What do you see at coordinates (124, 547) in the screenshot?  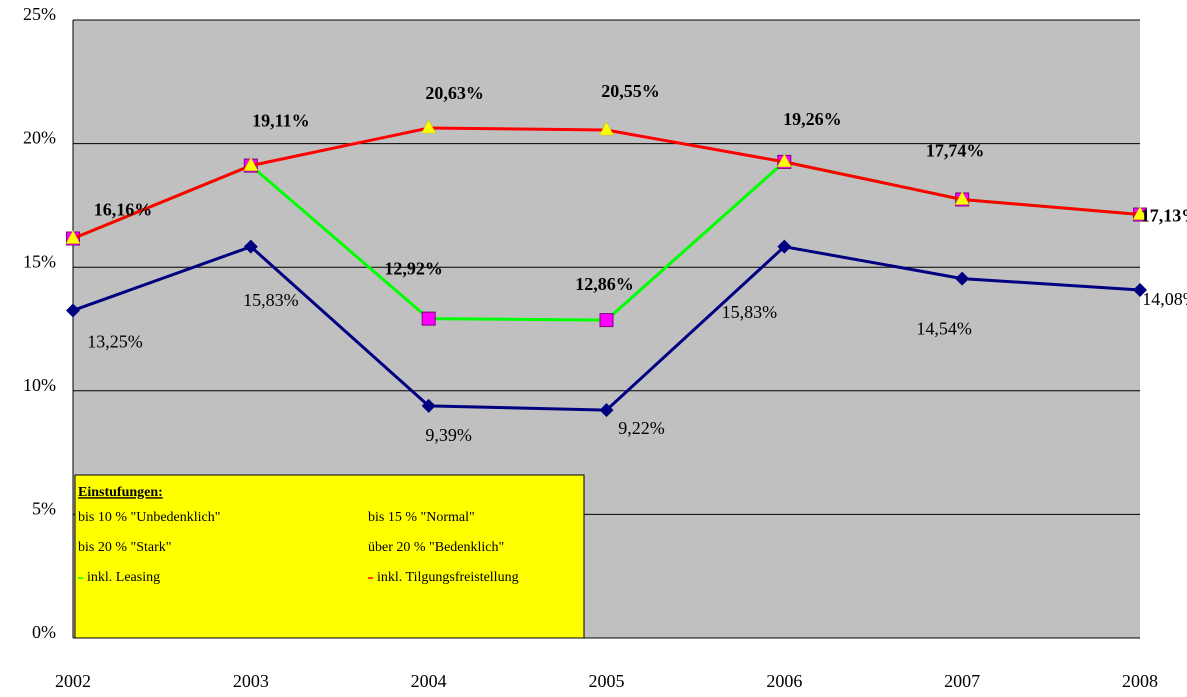 I see `legend-text: bis 20 % "Stark"` at bounding box center [124, 547].